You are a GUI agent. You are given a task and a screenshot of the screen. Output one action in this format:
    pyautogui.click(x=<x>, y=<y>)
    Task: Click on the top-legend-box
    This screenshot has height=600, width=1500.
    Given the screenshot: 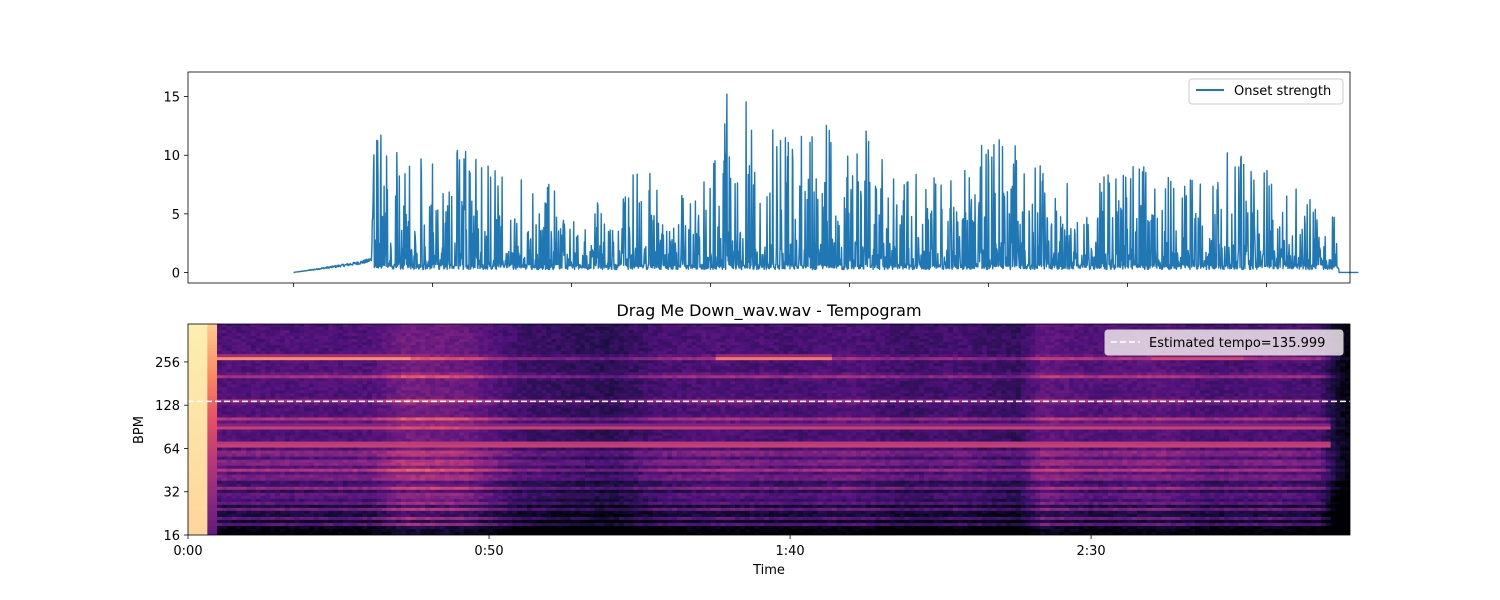 What is the action you would take?
    pyautogui.click(x=1266, y=91)
    